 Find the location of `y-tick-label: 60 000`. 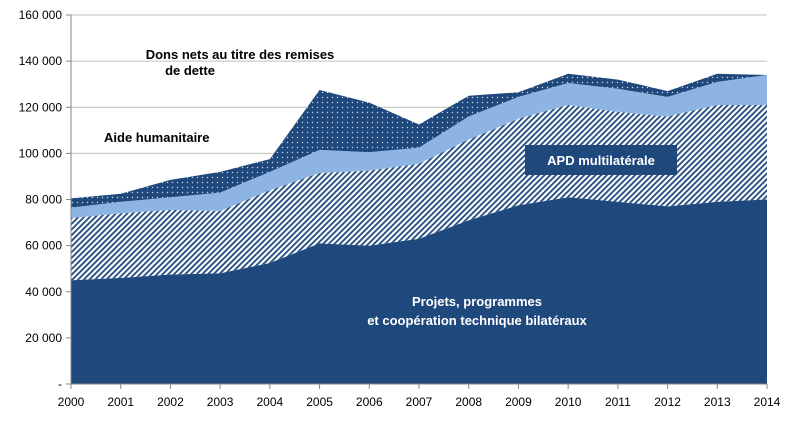

y-tick-label: 60 000 is located at coordinates (43, 246).